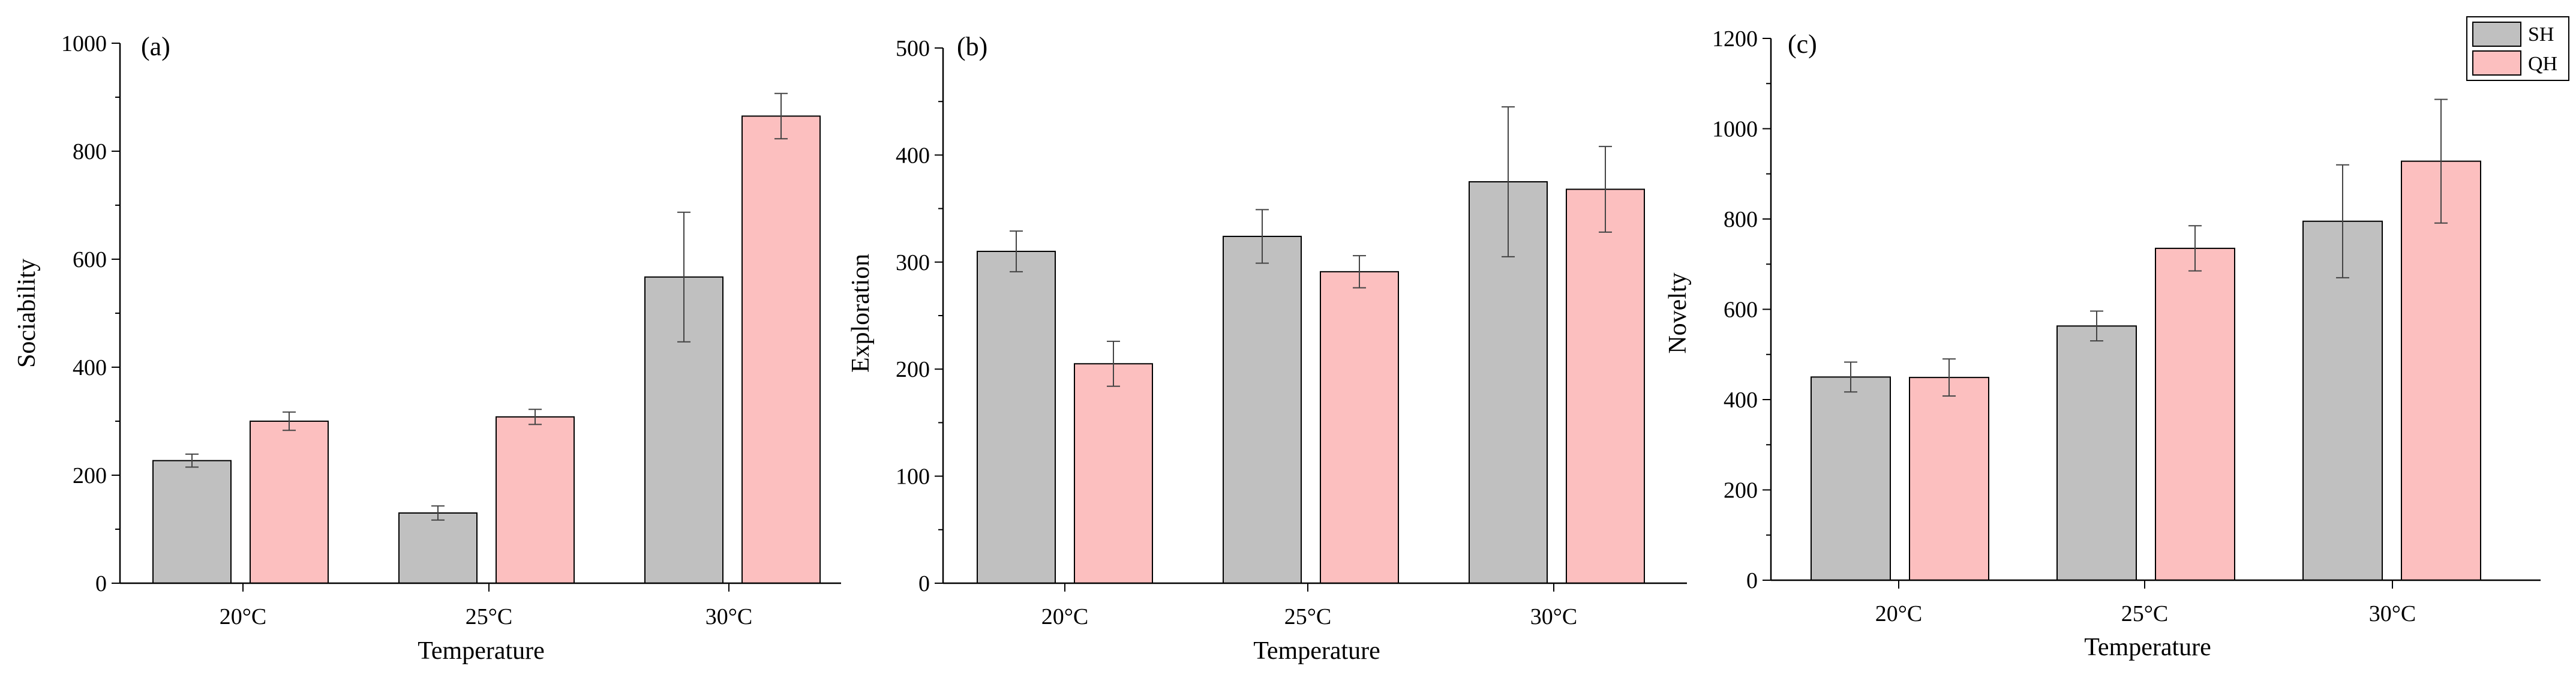 Image resolution: width=2576 pixels, height=681 pixels. Describe the element at coordinates (1741, 400) in the screenshot. I see `panel-c-ytick-label-2: 400` at that location.